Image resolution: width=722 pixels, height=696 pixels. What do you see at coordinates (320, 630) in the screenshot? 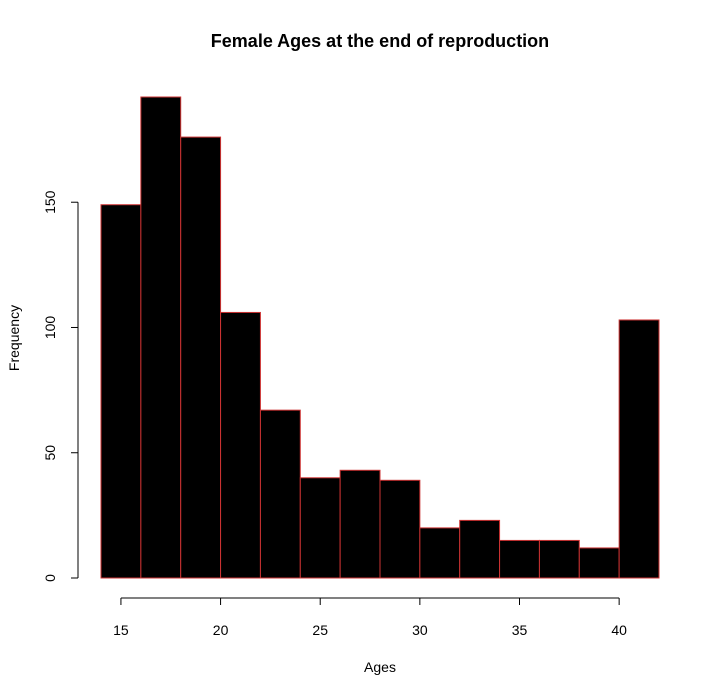
I see `x-tick-label: 25` at bounding box center [320, 630].